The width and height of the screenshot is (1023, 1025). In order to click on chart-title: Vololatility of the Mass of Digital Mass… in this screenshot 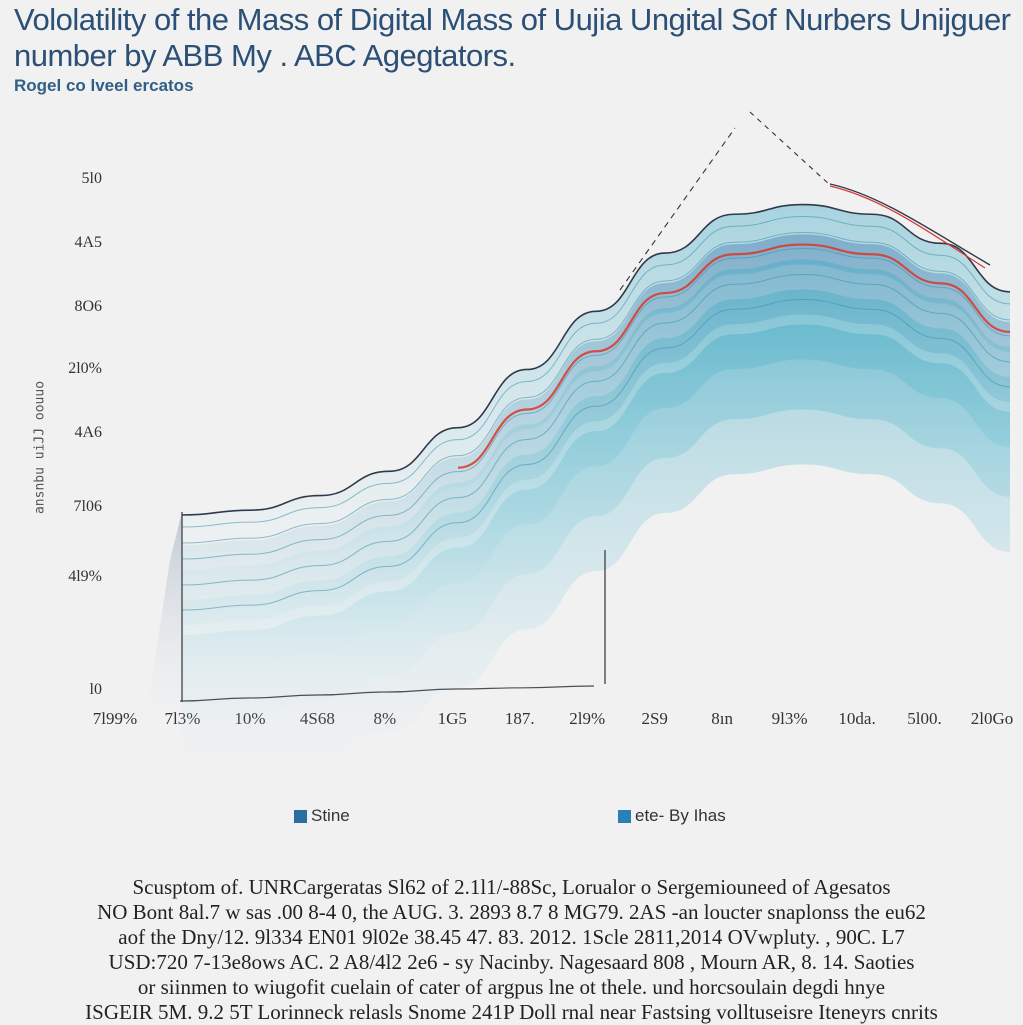, I will do `click(512, 37)`.